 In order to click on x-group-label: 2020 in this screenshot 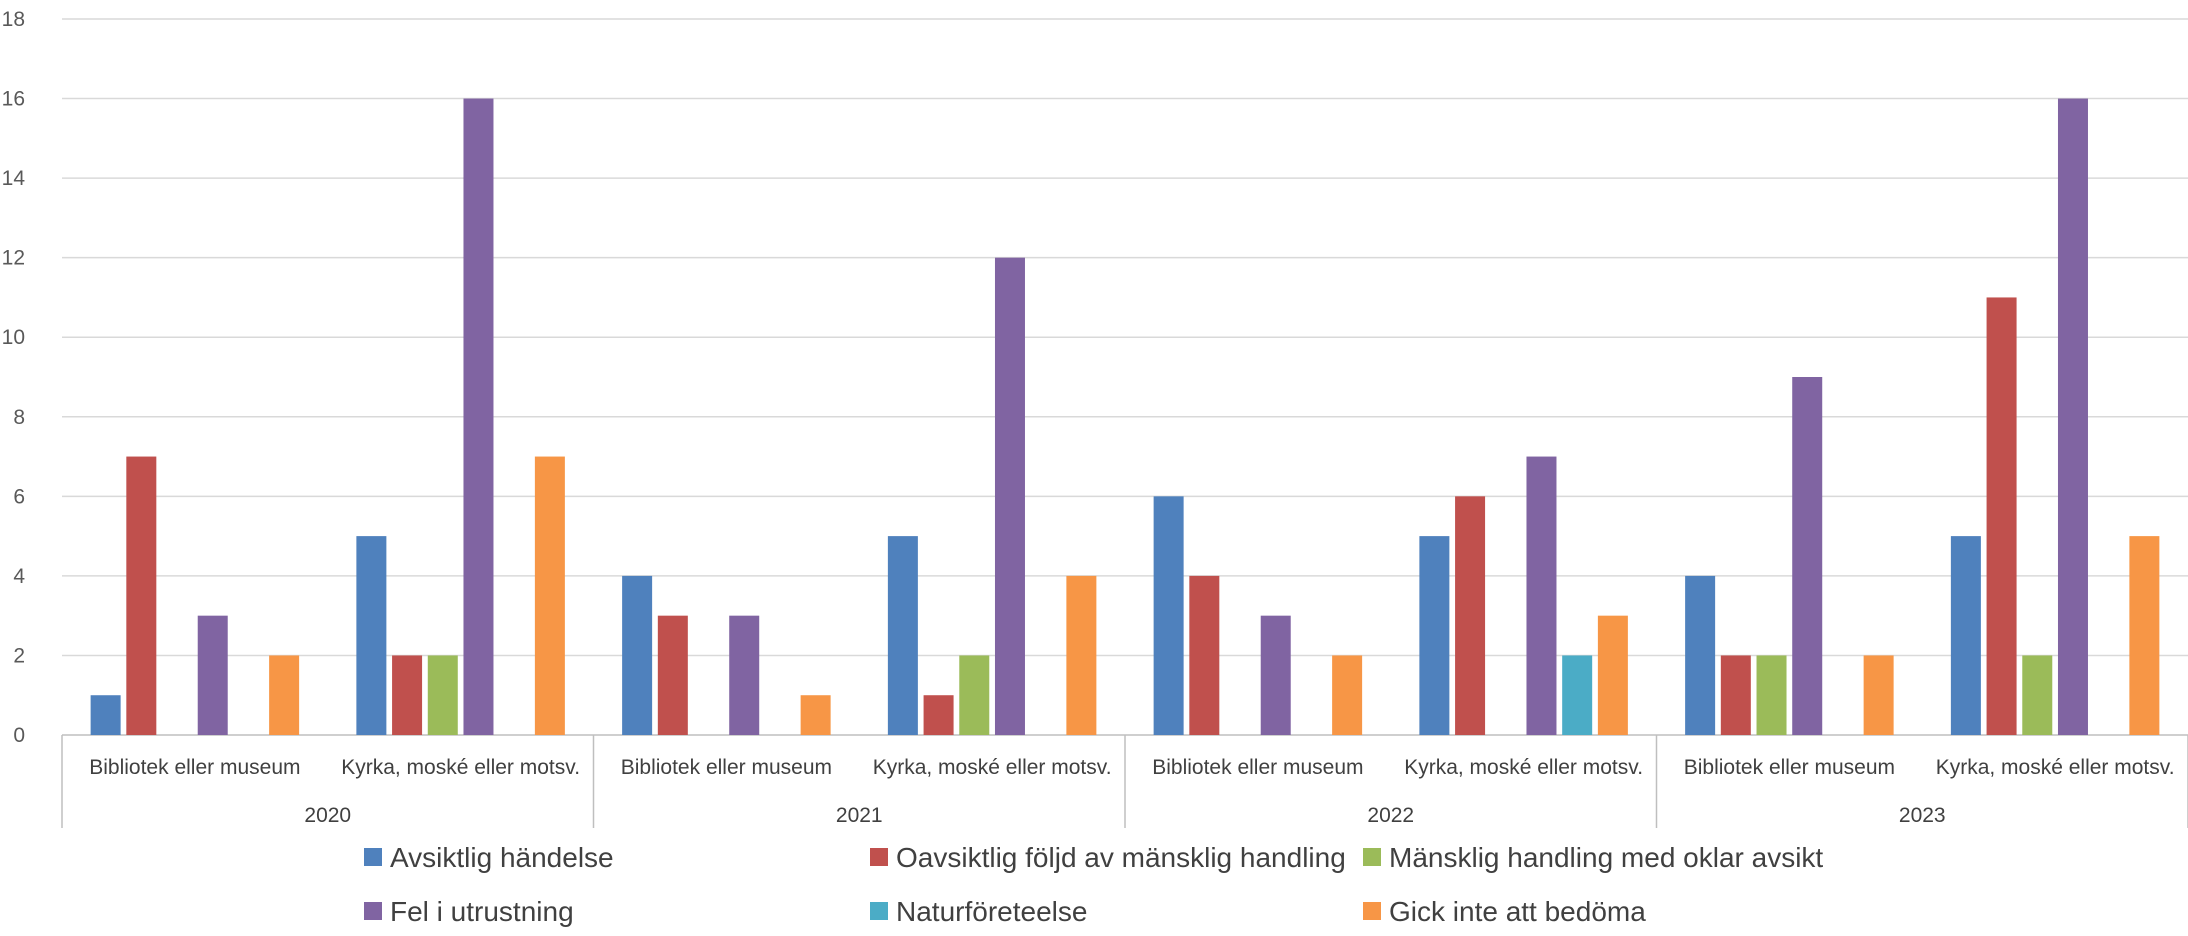, I will do `click(327, 815)`.